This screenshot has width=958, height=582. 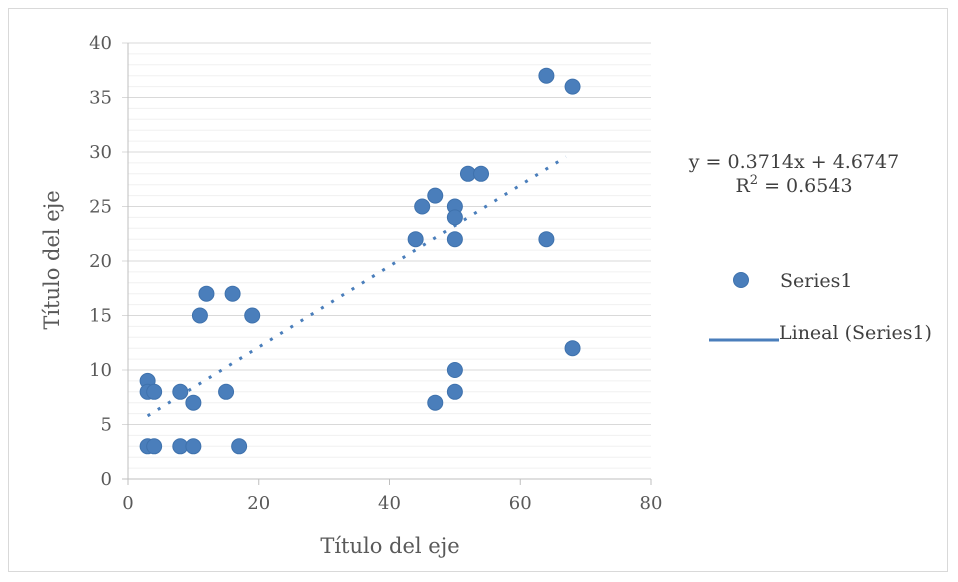 I want to click on trendline-equation: y = 0.3714x + 4.6747 R2 = 0.6543, so click(x=793, y=174).